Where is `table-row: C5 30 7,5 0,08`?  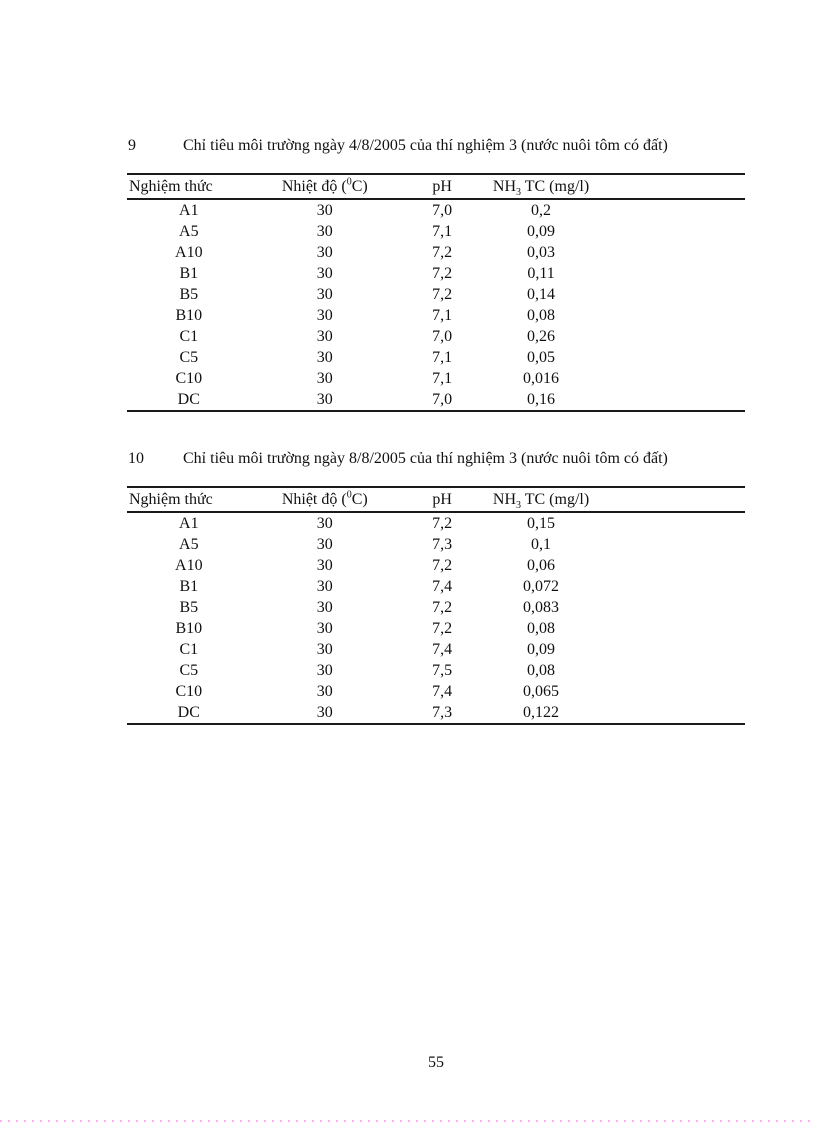 table-row: C5 30 7,5 0,08 is located at coordinates (436, 670).